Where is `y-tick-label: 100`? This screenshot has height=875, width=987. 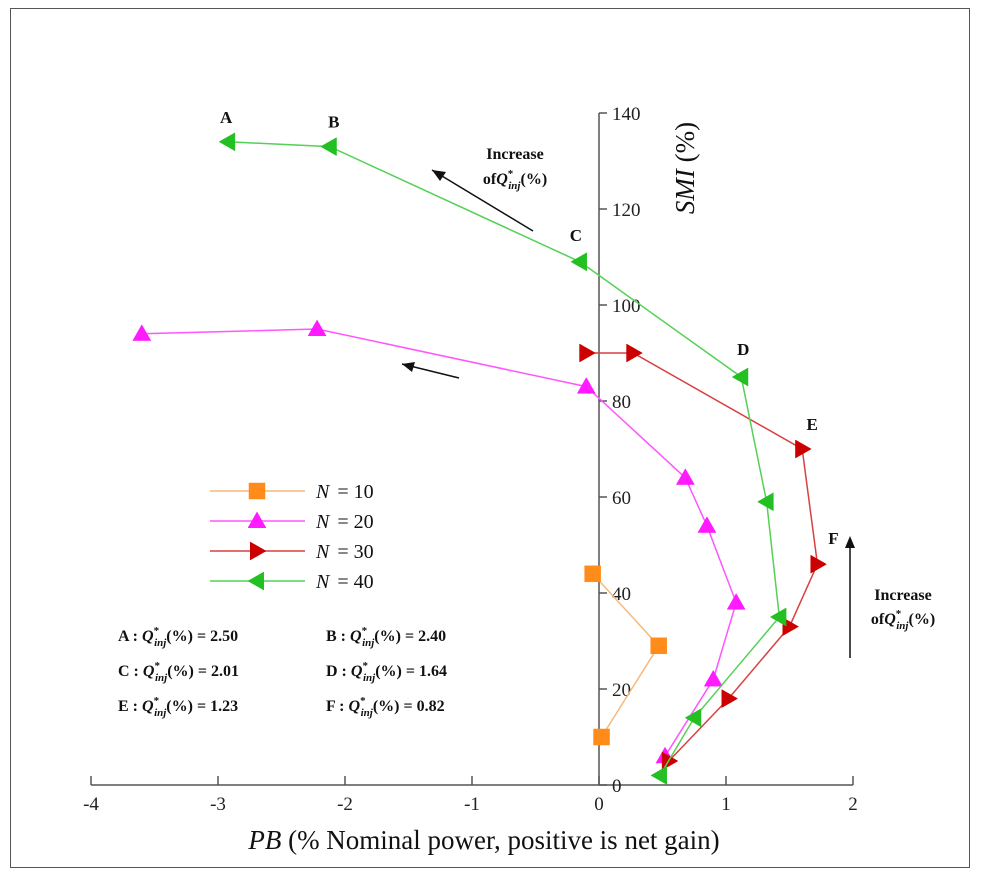
y-tick-label: 100 is located at coordinates (626, 306).